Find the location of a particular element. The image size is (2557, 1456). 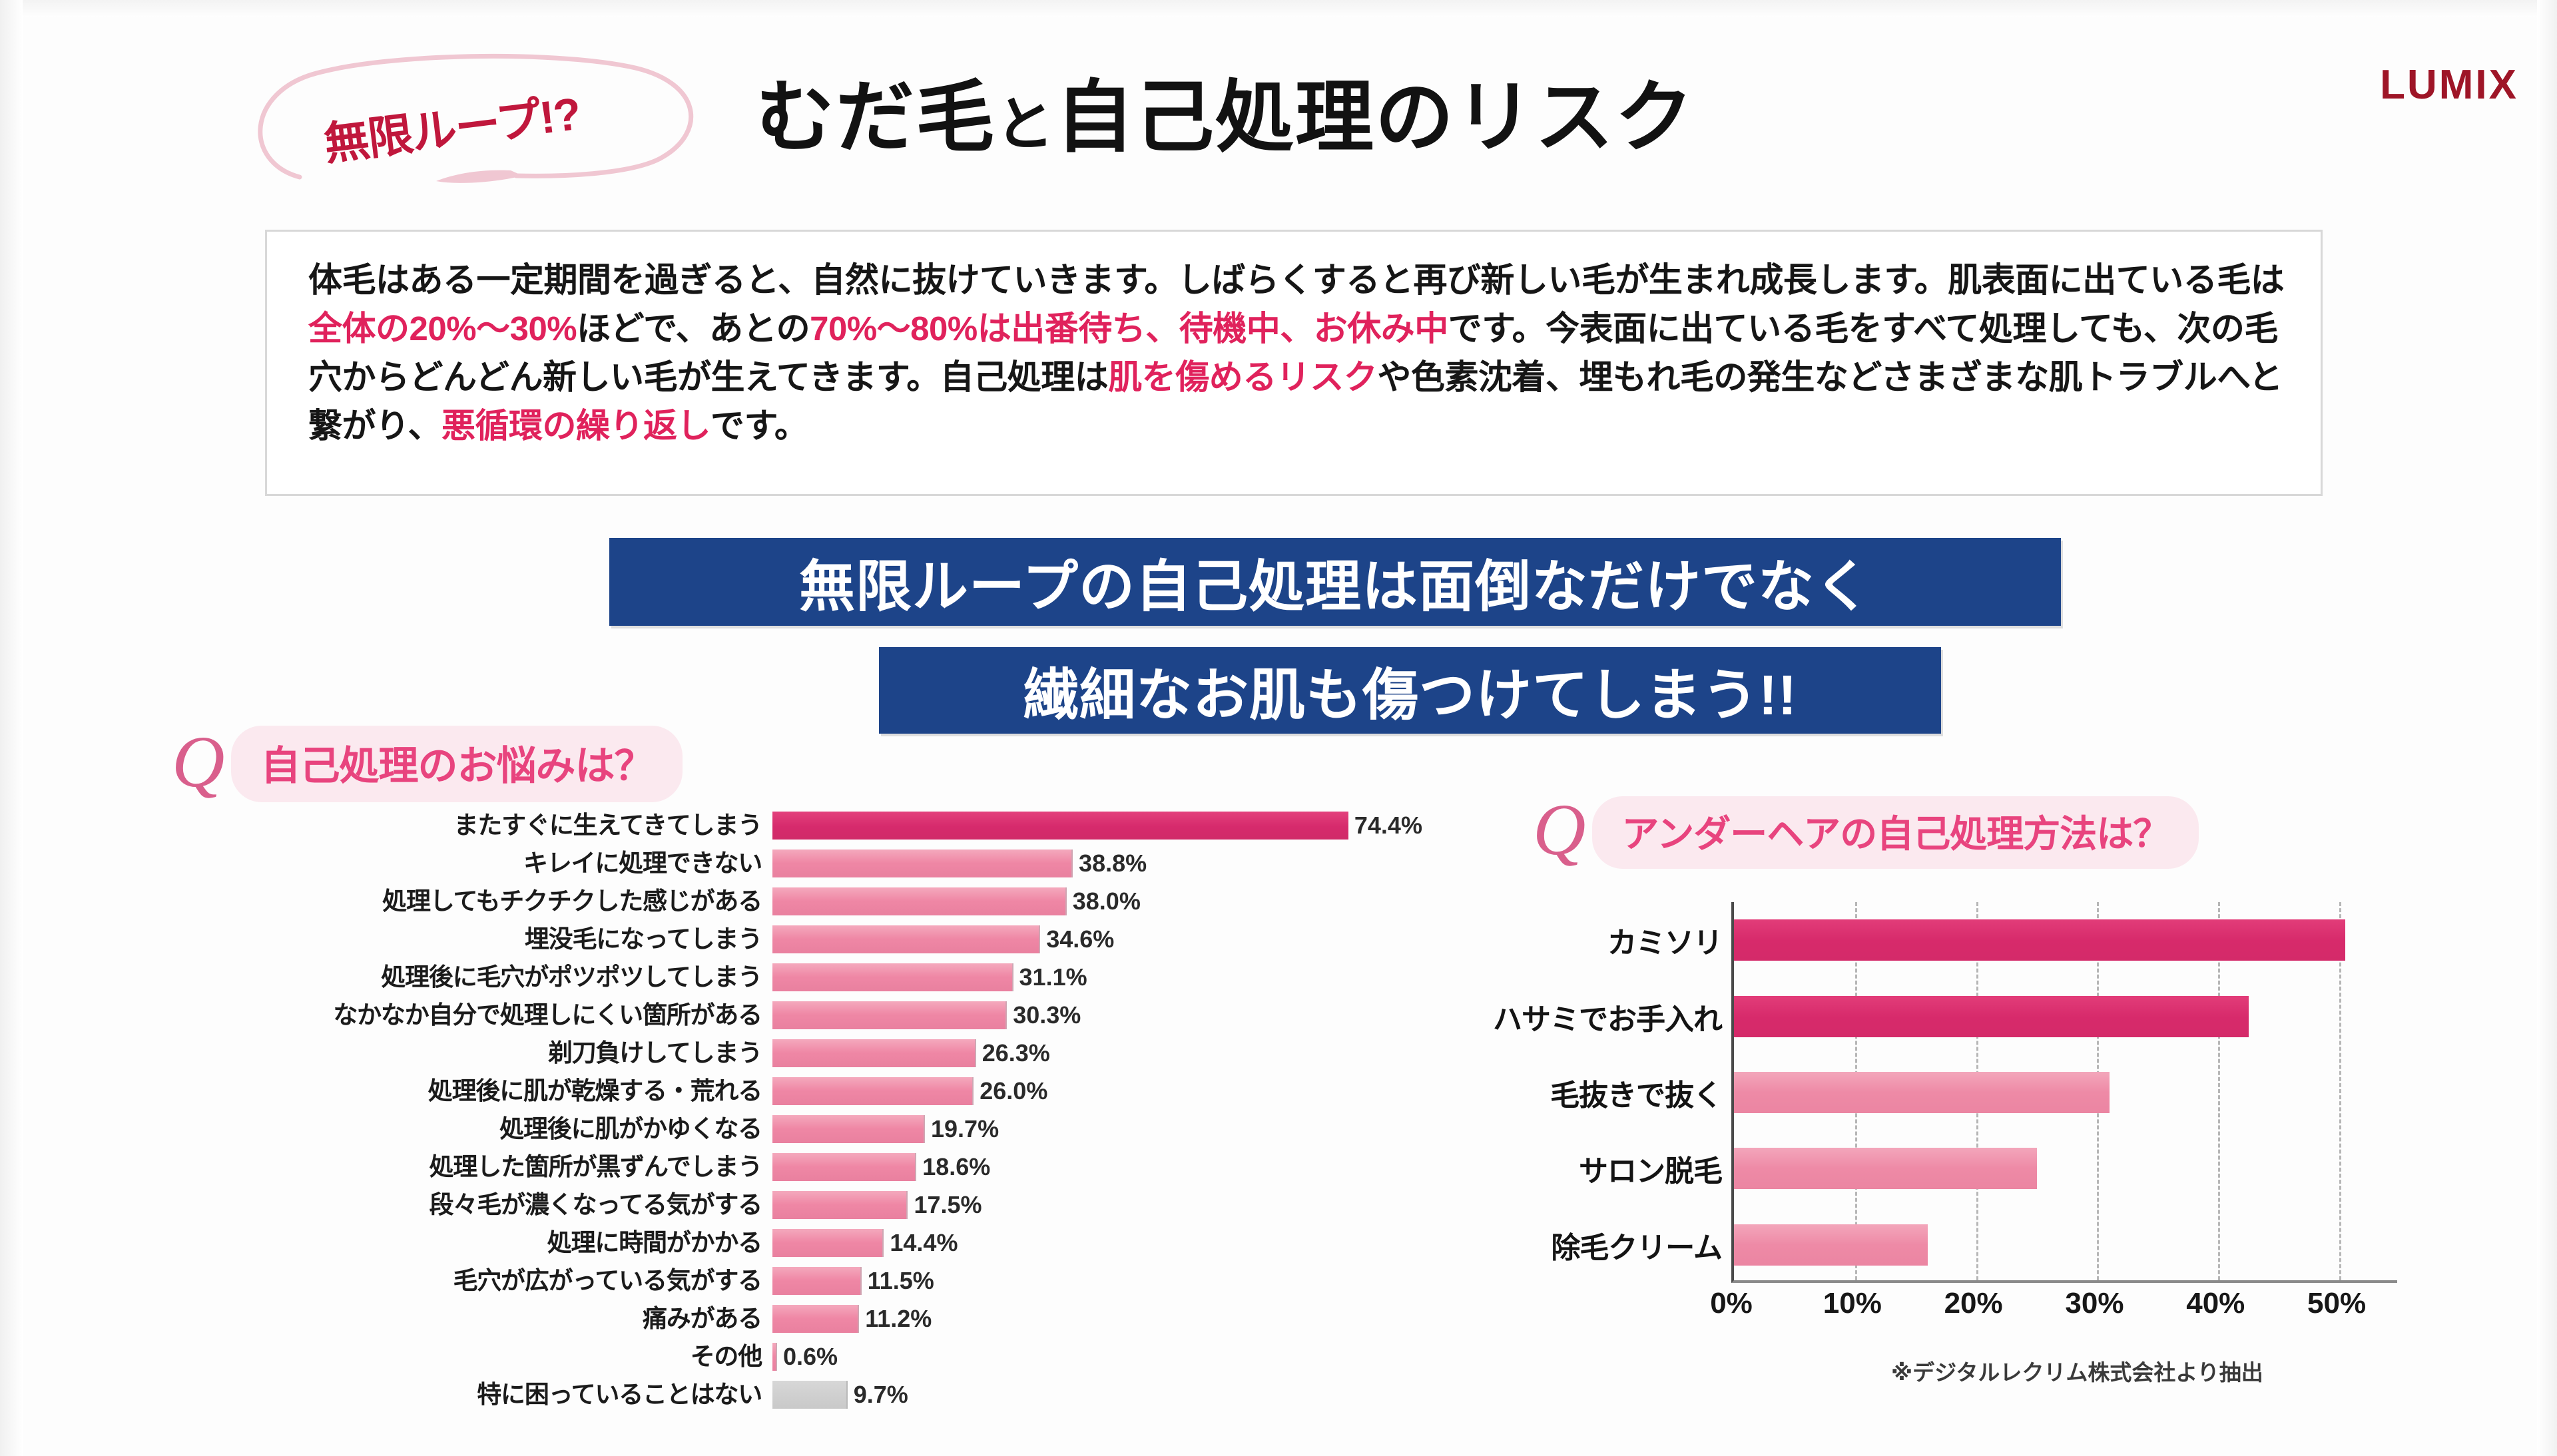

chart-bar-value: 74.4% is located at coordinates (1388, 826).